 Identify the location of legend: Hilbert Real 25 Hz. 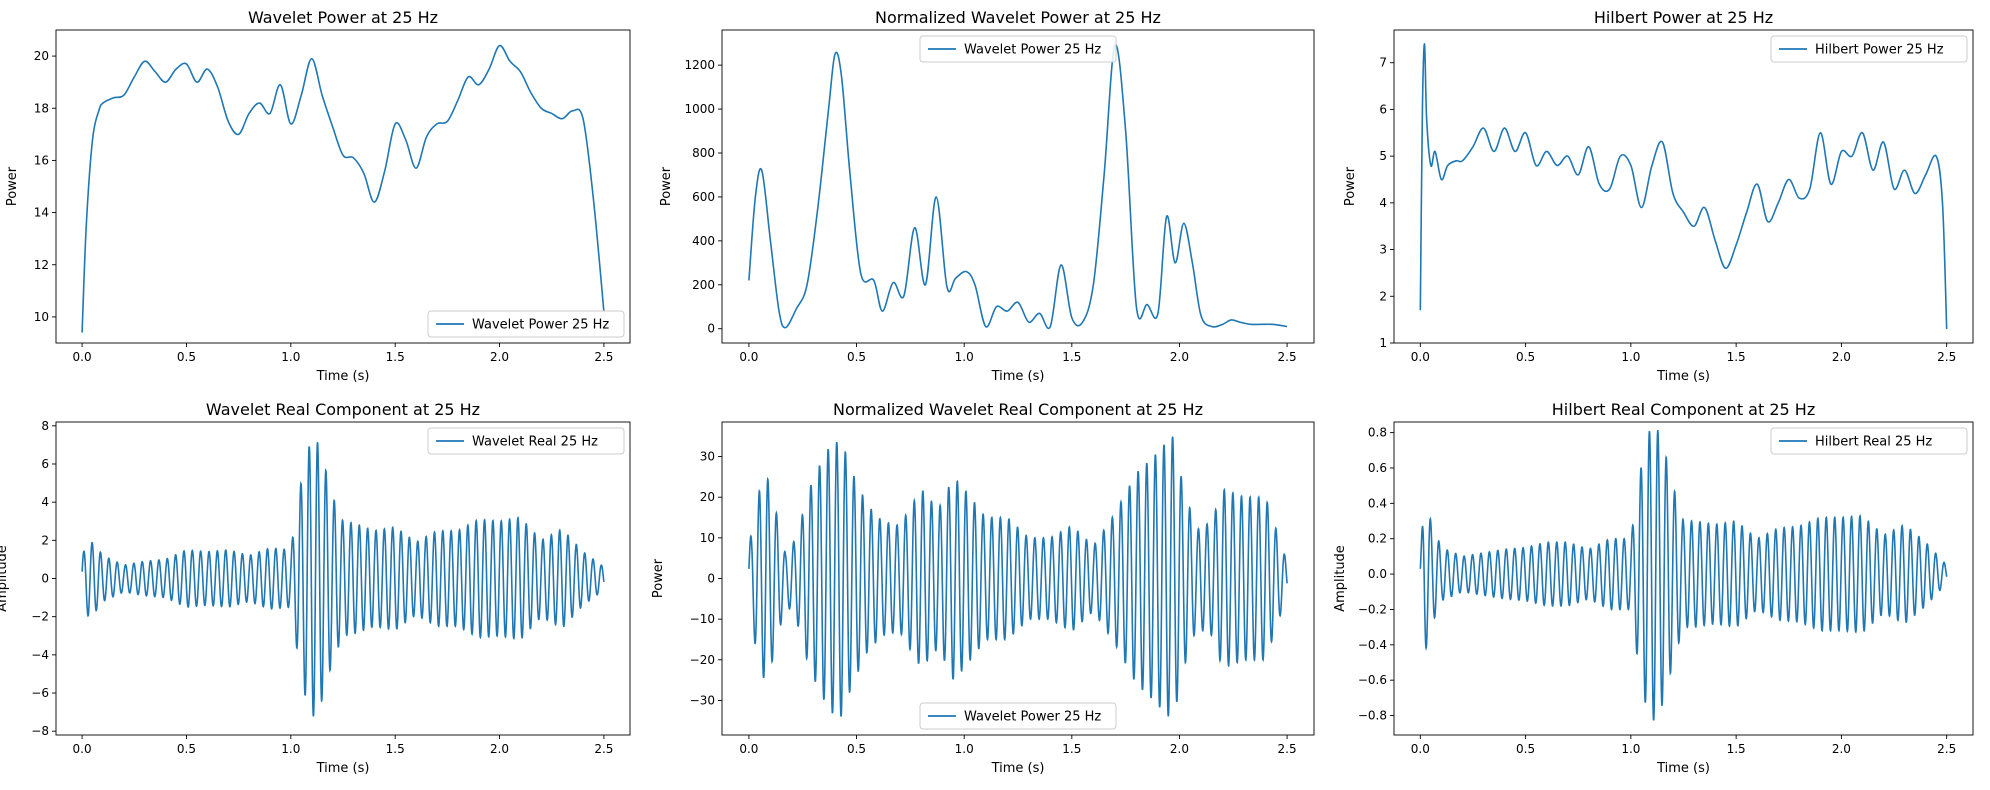
(1869, 441).